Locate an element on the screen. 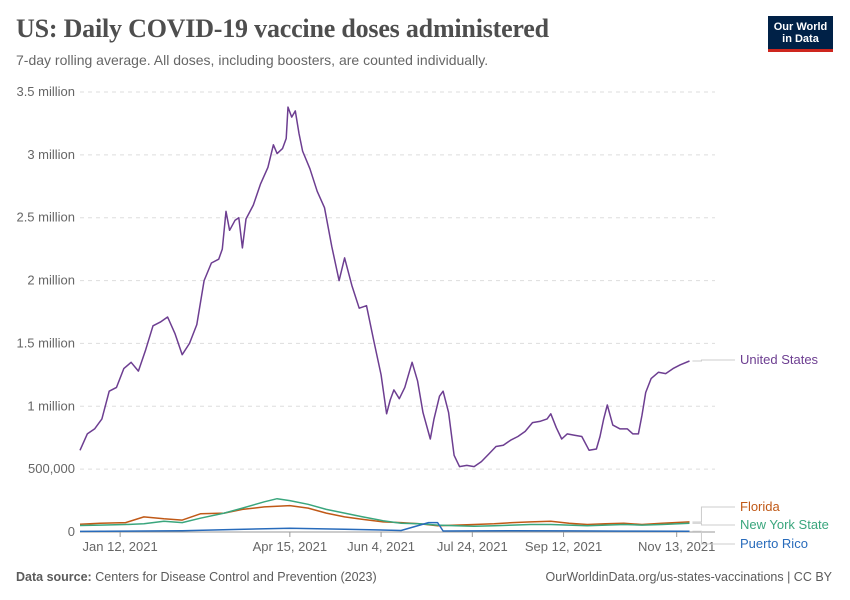 This screenshot has width=850, height=600. logo-line-1: Our World is located at coordinates (800, 27).